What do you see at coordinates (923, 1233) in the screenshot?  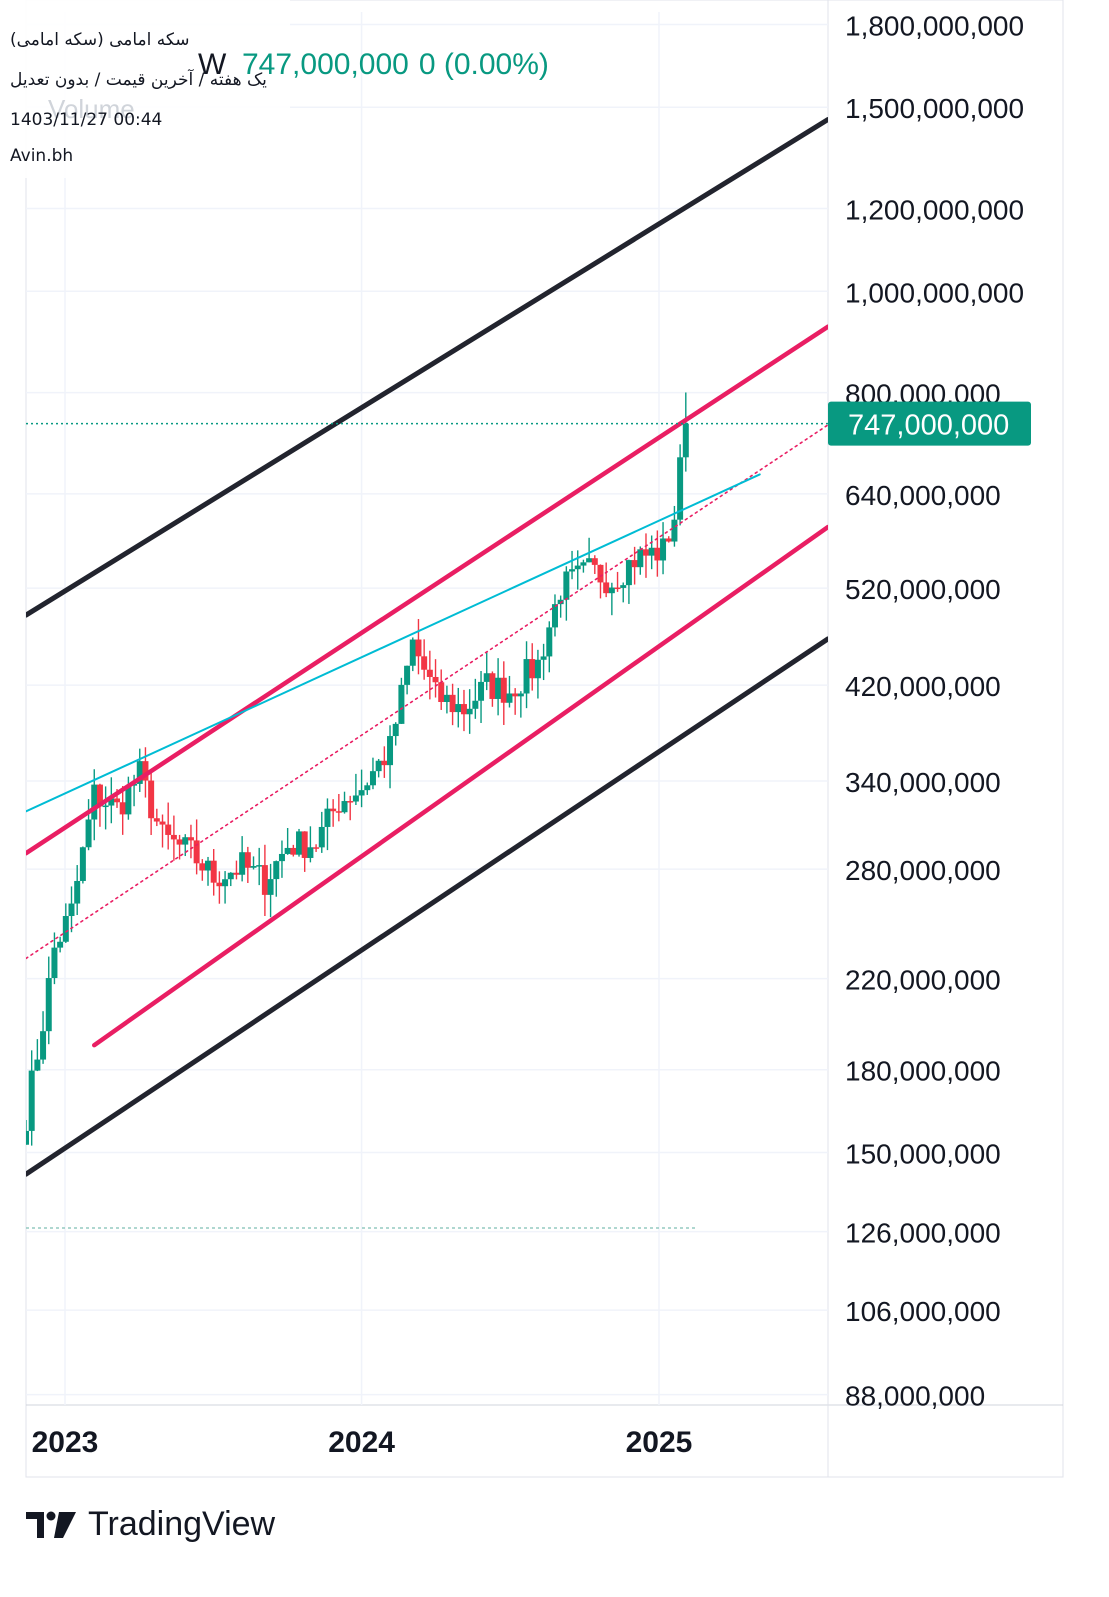 I see `y-tick-label: 126,000,000` at bounding box center [923, 1233].